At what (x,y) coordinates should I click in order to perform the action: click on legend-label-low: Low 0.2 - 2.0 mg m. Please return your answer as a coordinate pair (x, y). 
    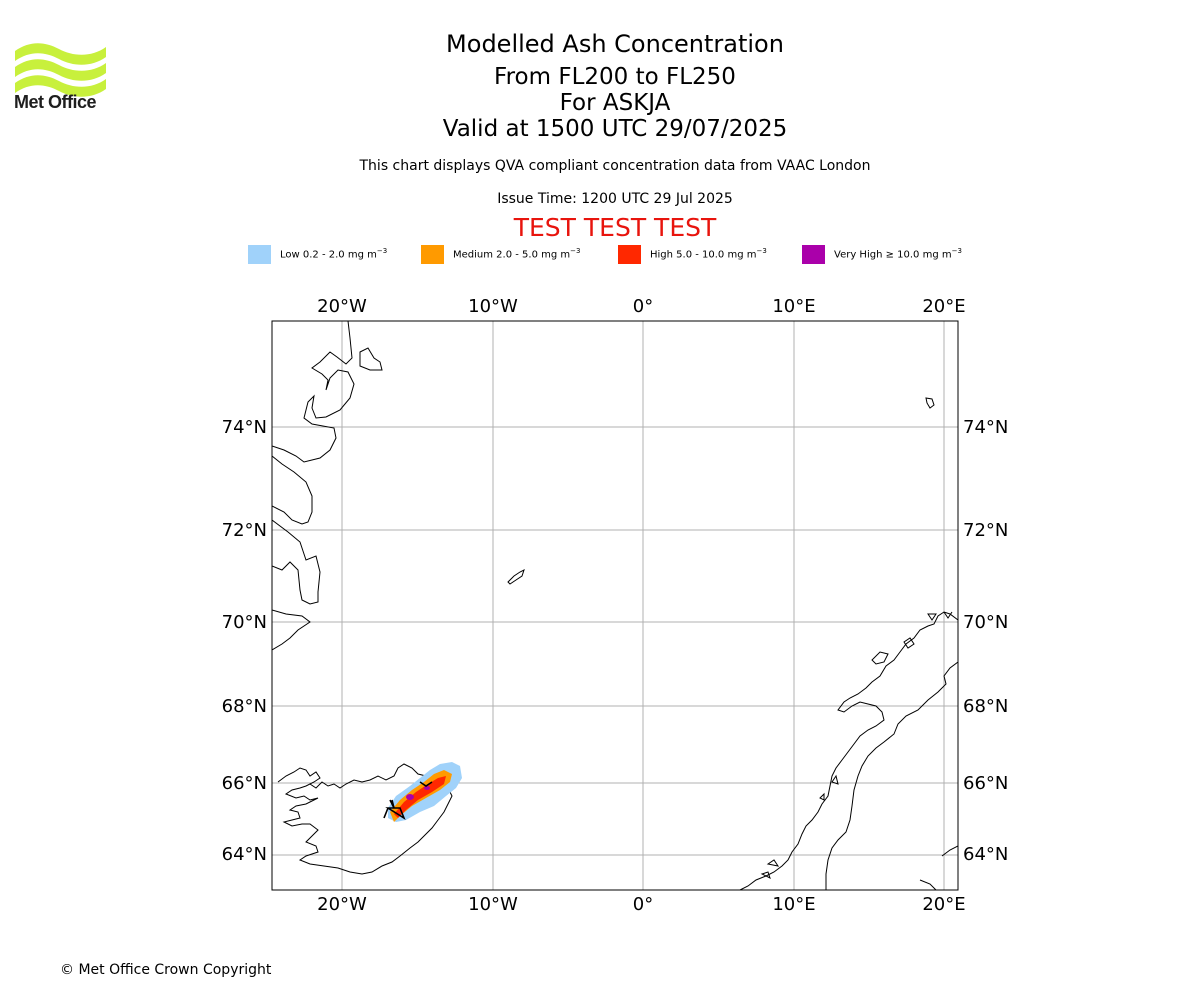
    Looking at the image, I should click on (328, 255).